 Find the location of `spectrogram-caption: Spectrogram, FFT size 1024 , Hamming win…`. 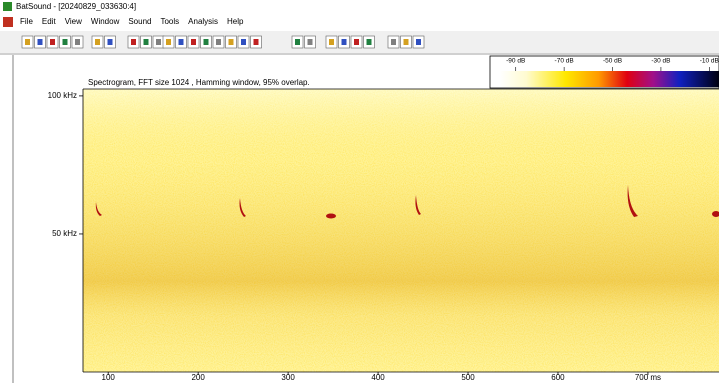

spectrogram-caption: Spectrogram, FFT size 1024 , Hamming win… is located at coordinates (199, 82).